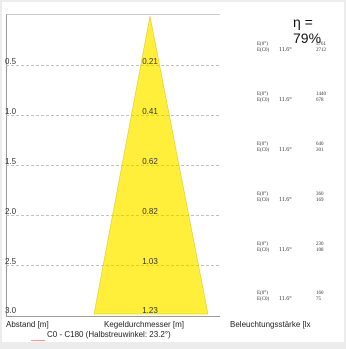  What do you see at coordinates (301, 56) in the screenshot?
I see `illuminance-block: E(0°) E(C0) 11.6° 5761 2712` at bounding box center [301, 56].